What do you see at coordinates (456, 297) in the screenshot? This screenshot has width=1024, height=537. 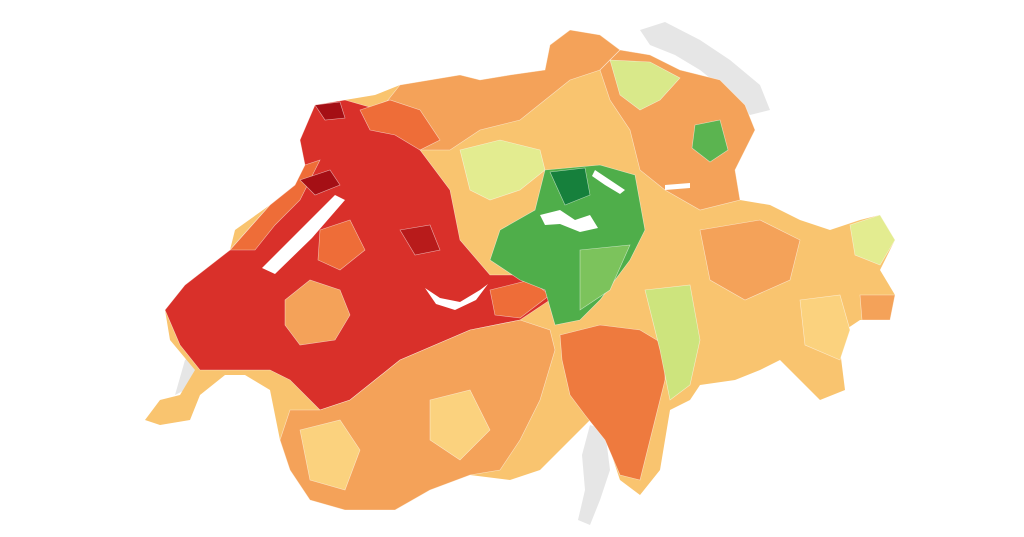 I see `lake-thun-brienz` at bounding box center [456, 297].